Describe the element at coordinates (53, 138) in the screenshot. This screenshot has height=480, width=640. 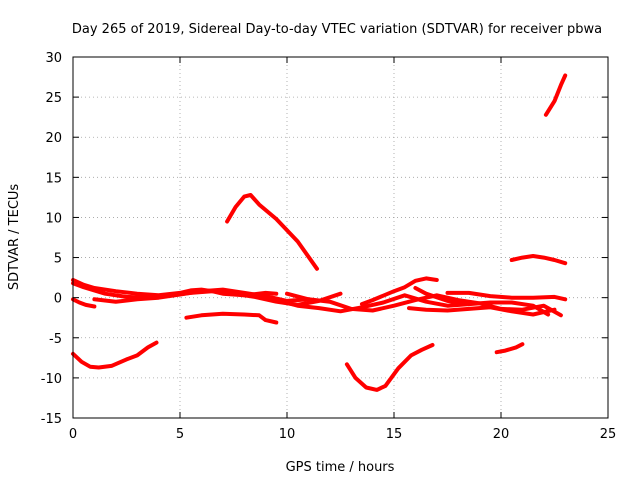
I see `y-tick-label: 20` at that location.